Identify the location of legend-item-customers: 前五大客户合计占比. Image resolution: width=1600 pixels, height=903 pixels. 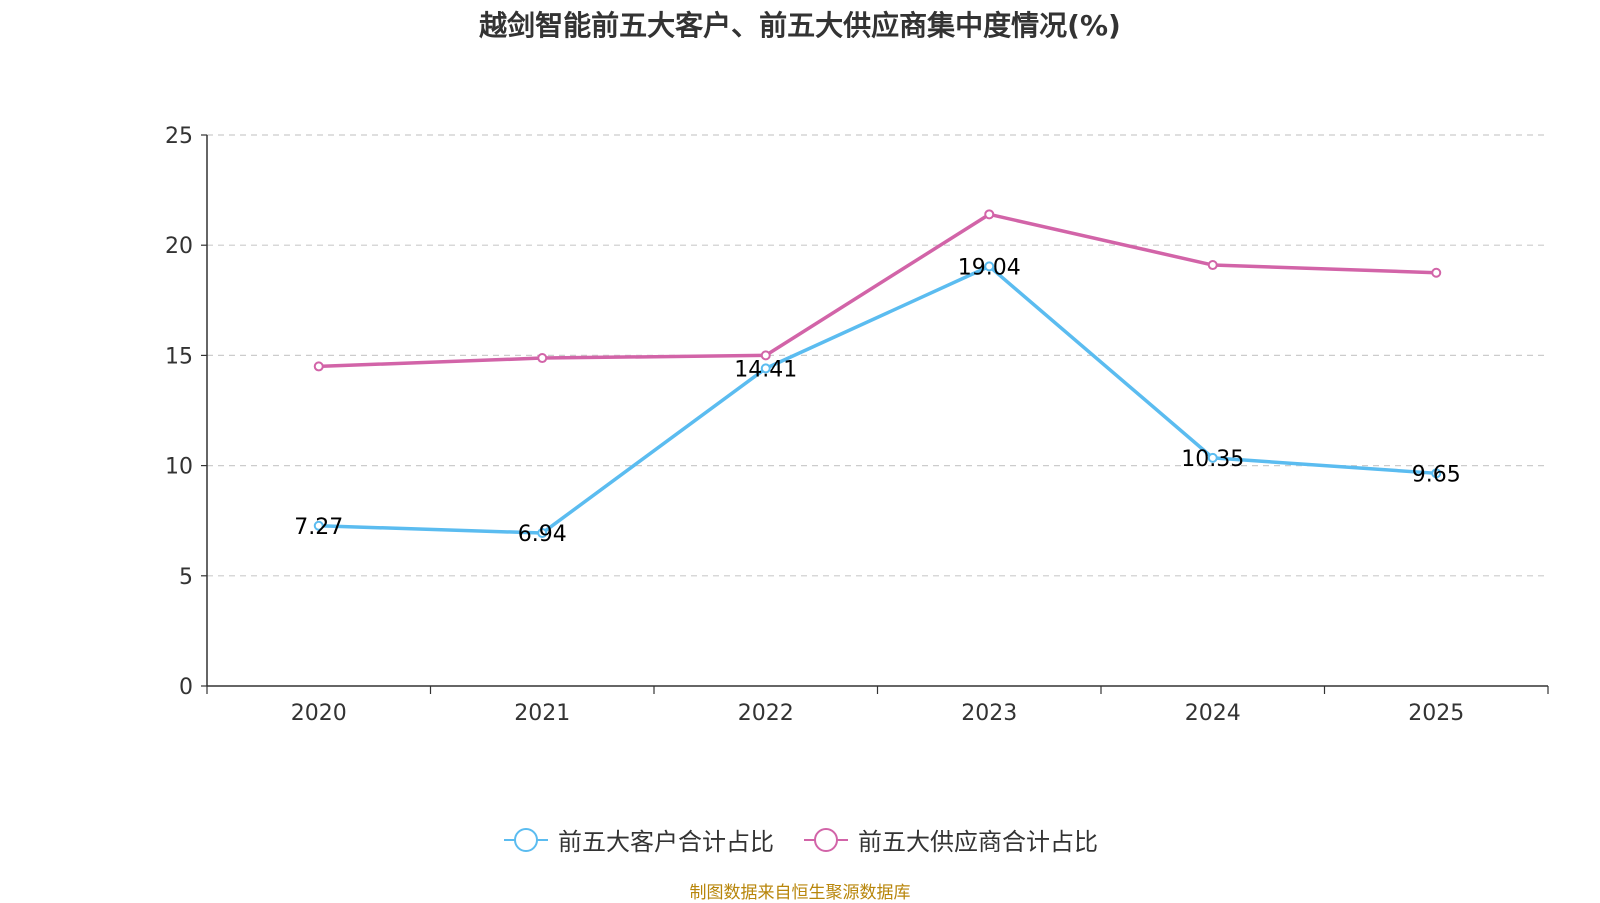
(638, 839).